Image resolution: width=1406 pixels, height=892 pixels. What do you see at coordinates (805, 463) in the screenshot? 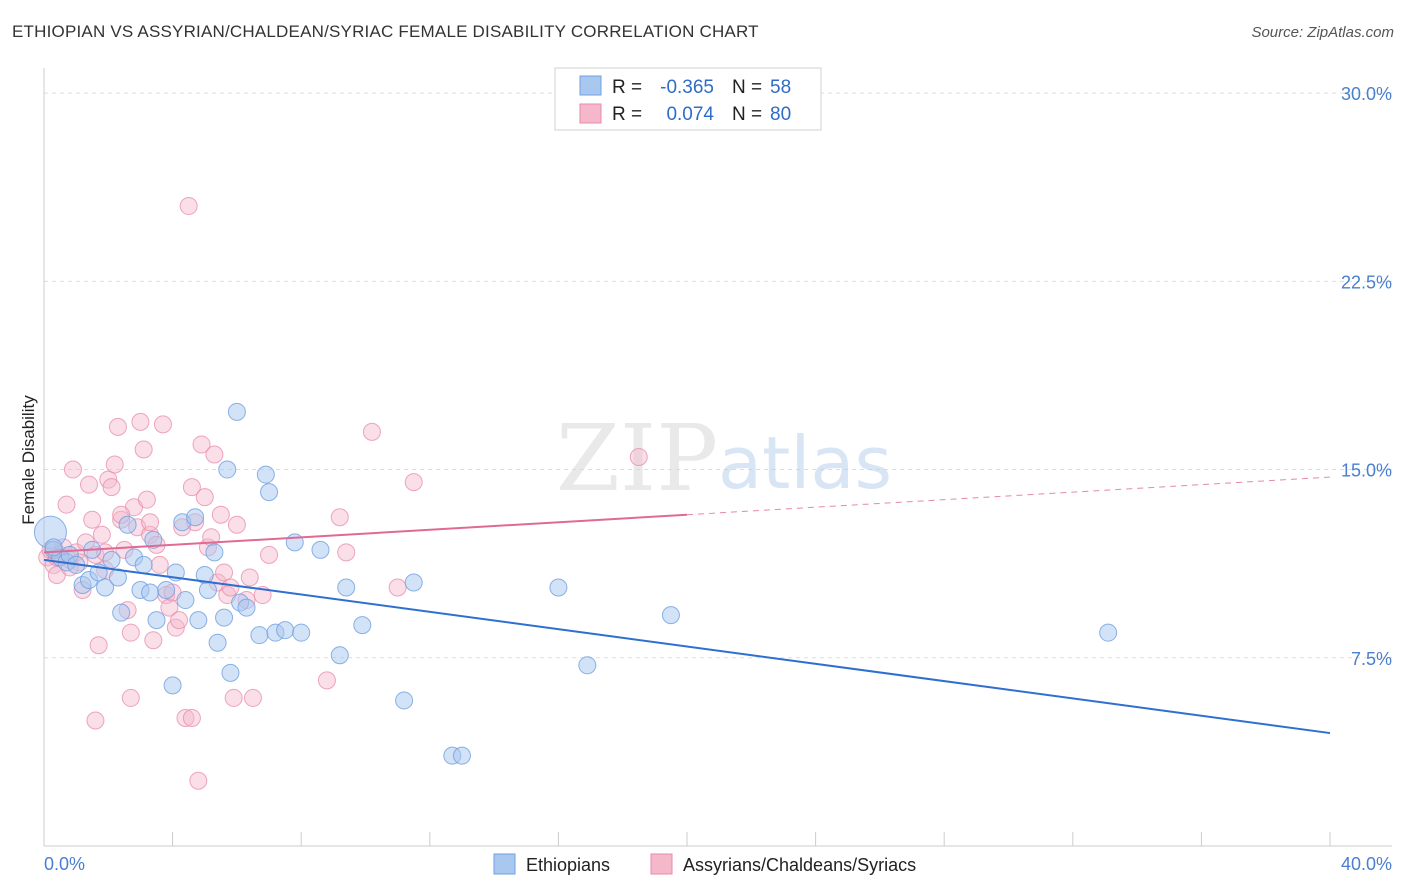
I see `watermark-atlas: atlas` at bounding box center [805, 463].